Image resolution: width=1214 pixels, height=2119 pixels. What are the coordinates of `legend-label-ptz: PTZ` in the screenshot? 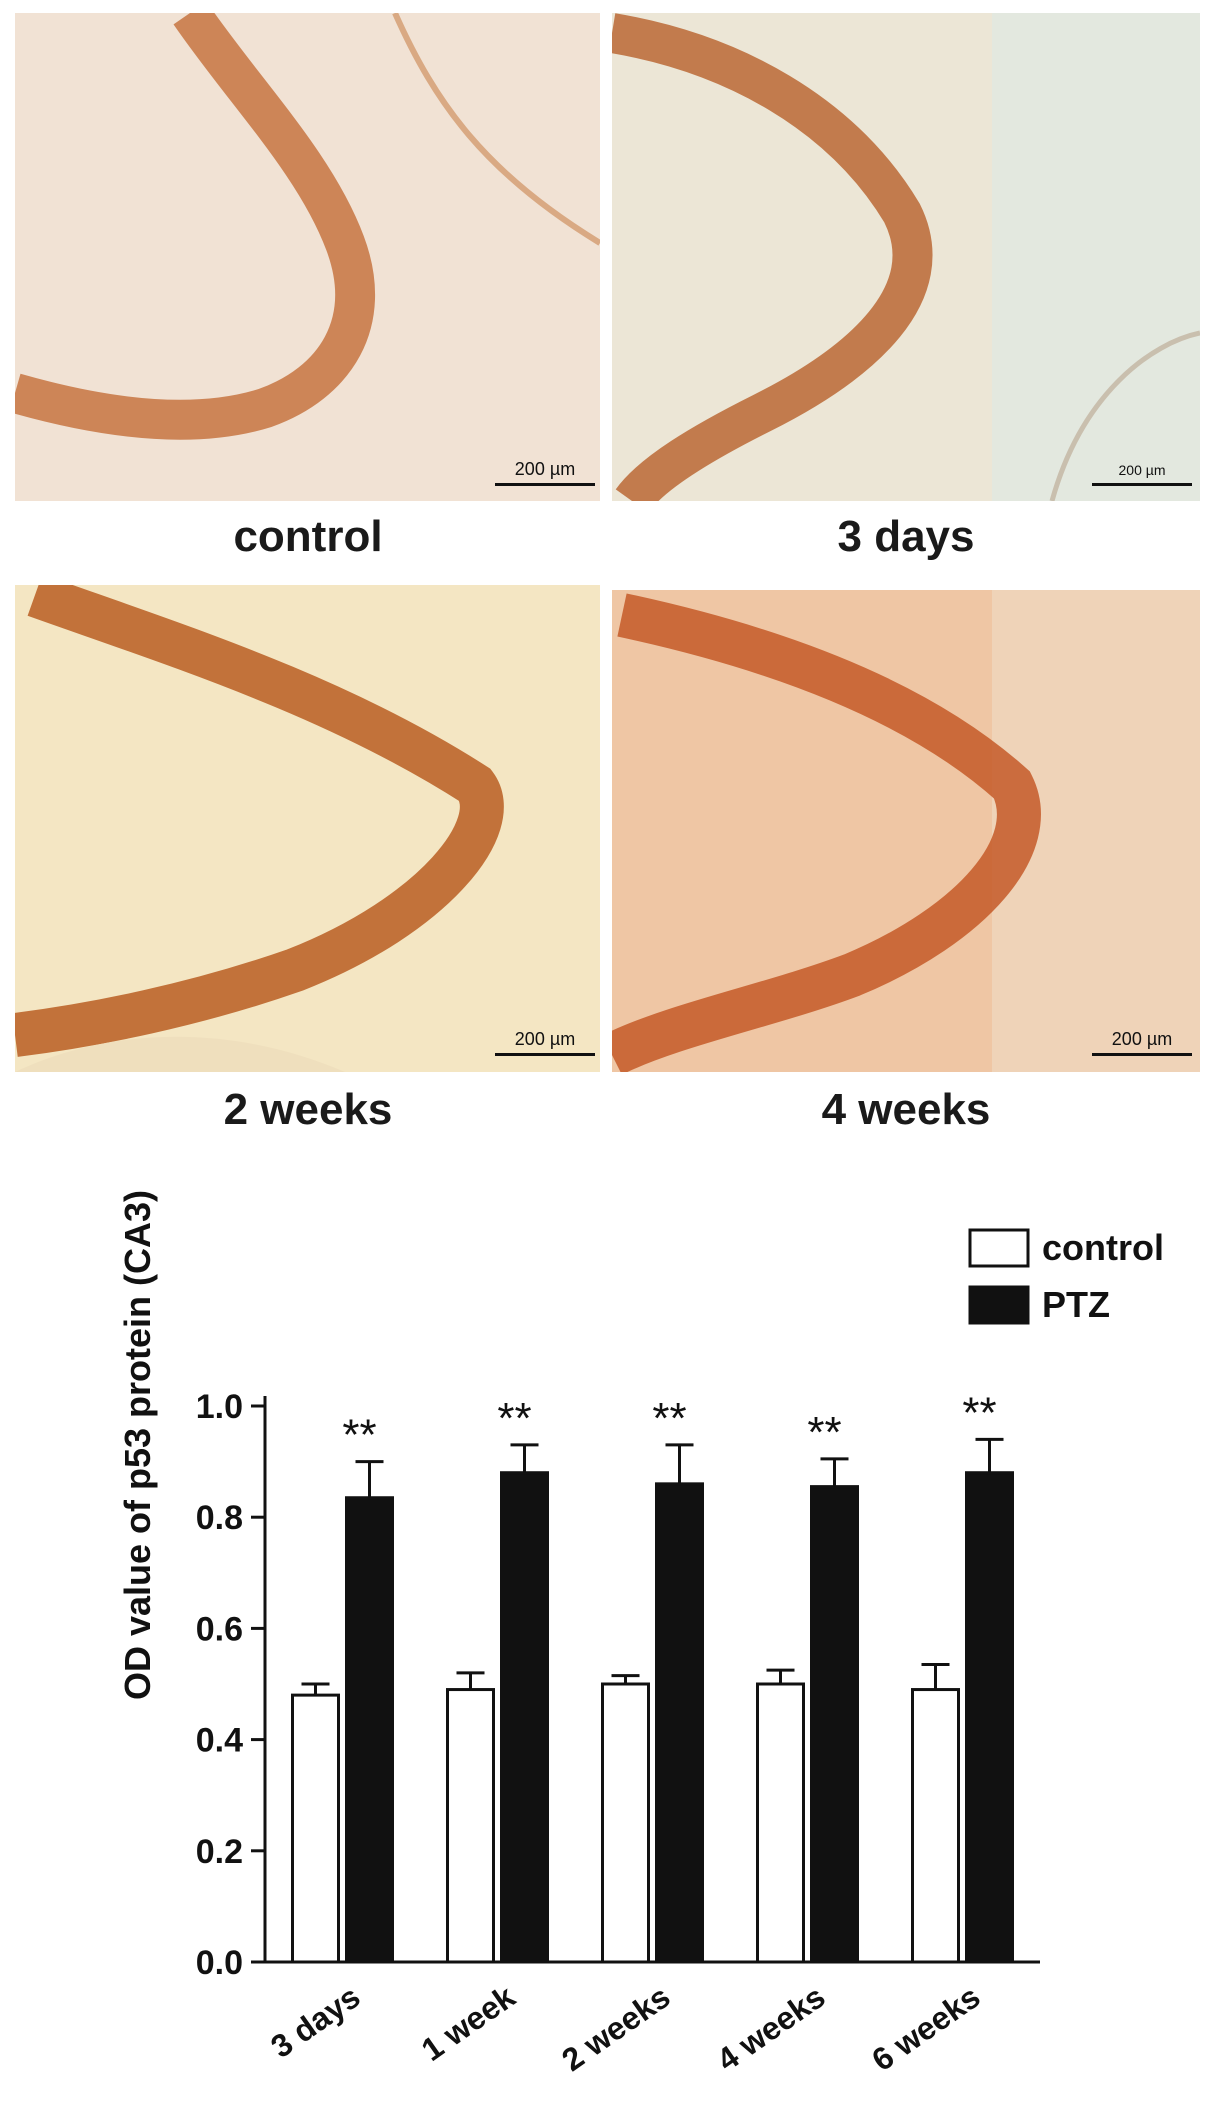 It's located at (1076, 1304).